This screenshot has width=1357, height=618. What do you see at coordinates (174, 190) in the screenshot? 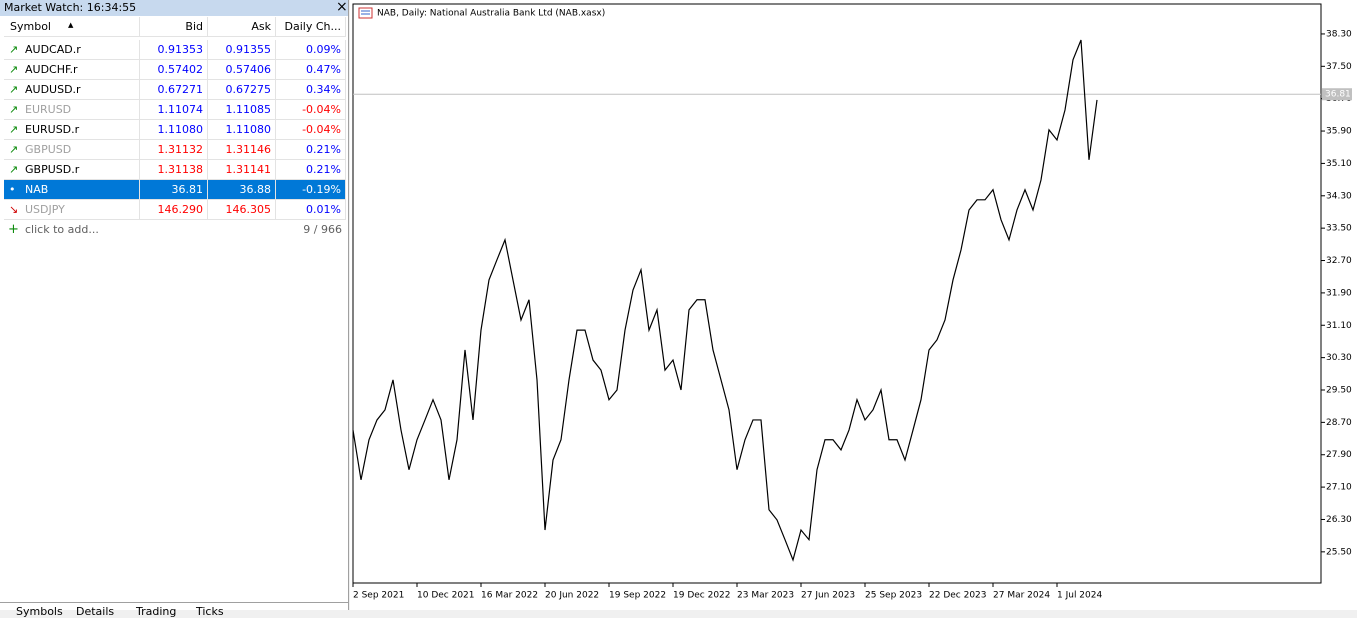
I see `bid-cell: 36.81` at bounding box center [174, 190].